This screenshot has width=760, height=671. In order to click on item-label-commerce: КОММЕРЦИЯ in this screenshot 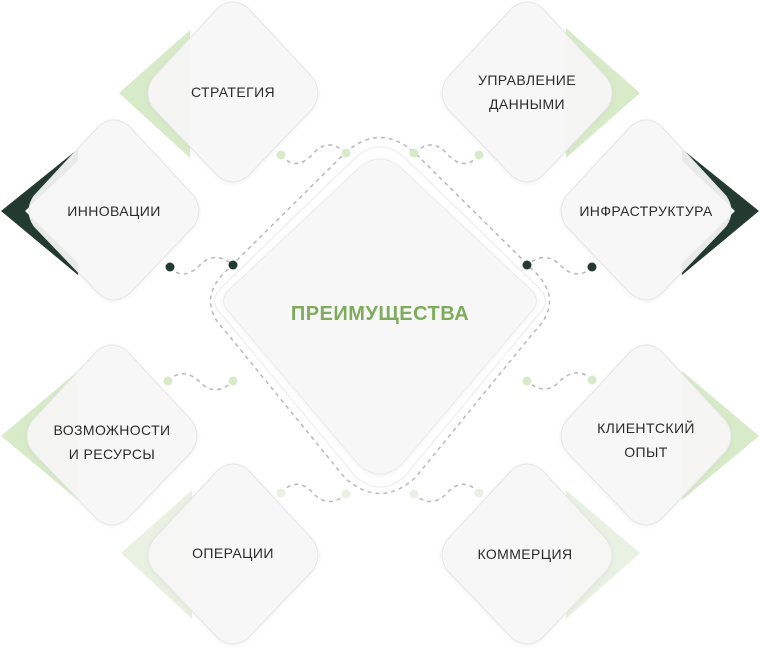, I will do `click(525, 554)`.